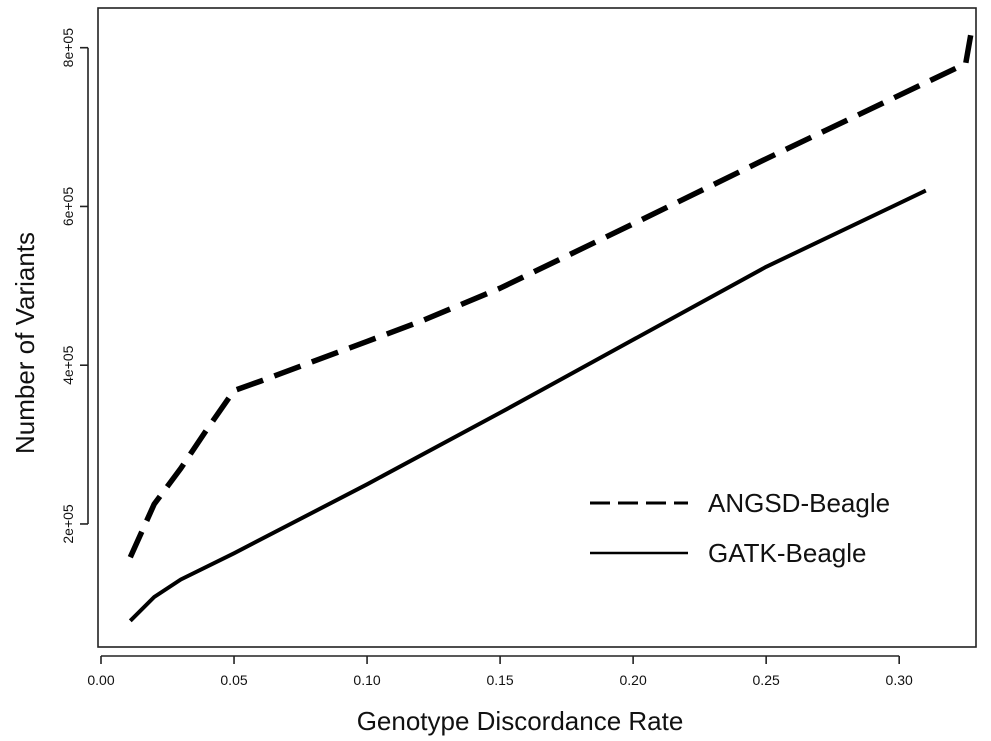 This screenshot has width=991, height=741. I want to click on x-tick-label: 0.00, so click(100, 680).